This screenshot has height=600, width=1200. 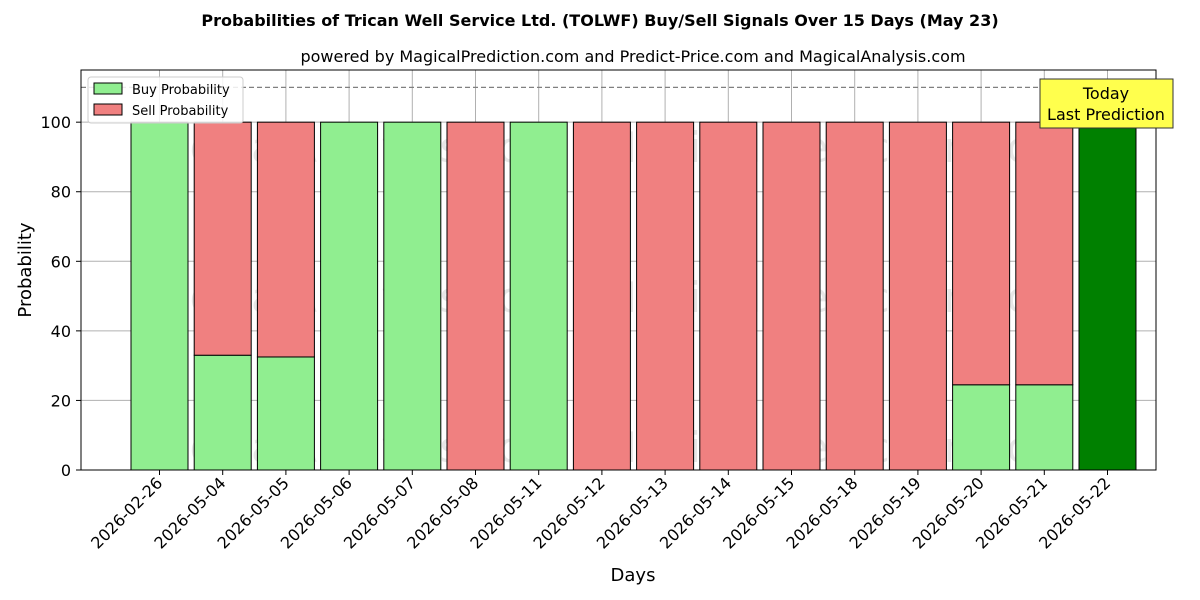 What do you see at coordinates (25, 269) in the screenshot?
I see `y-axis-label: Probability` at bounding box center [25, 269].